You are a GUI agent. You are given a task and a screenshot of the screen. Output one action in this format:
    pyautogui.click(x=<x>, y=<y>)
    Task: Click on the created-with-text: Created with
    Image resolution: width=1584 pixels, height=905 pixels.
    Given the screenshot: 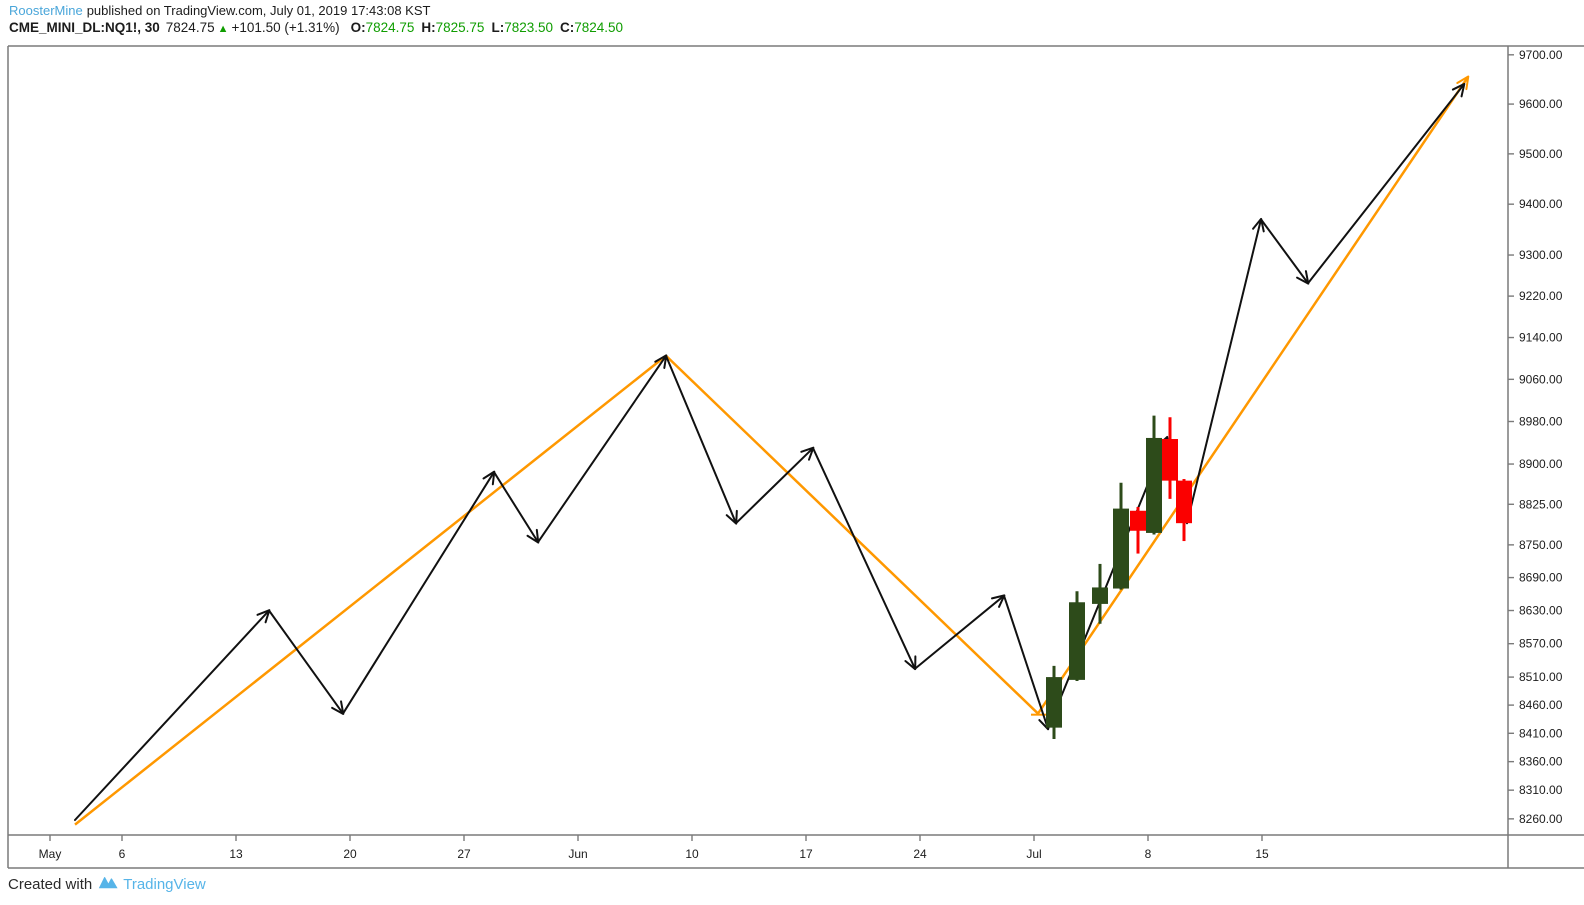 What is the action you would take?
    pyautogui.click(x=50, y=884)
    